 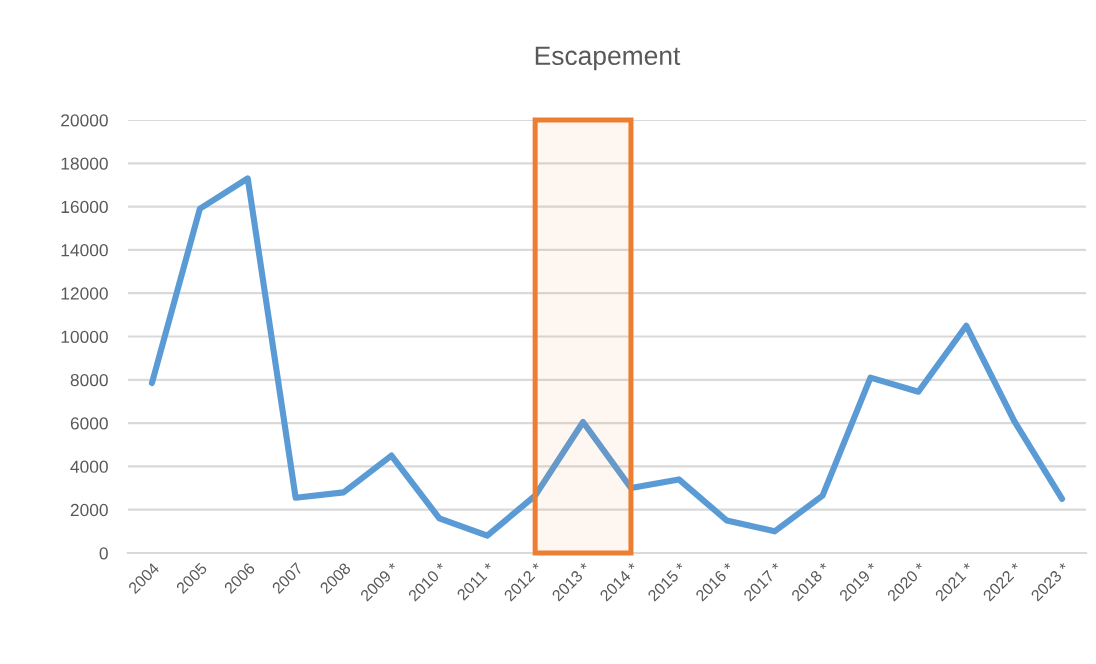 I want to click on y-tick-label: 2000, so click(x=89, y=510).